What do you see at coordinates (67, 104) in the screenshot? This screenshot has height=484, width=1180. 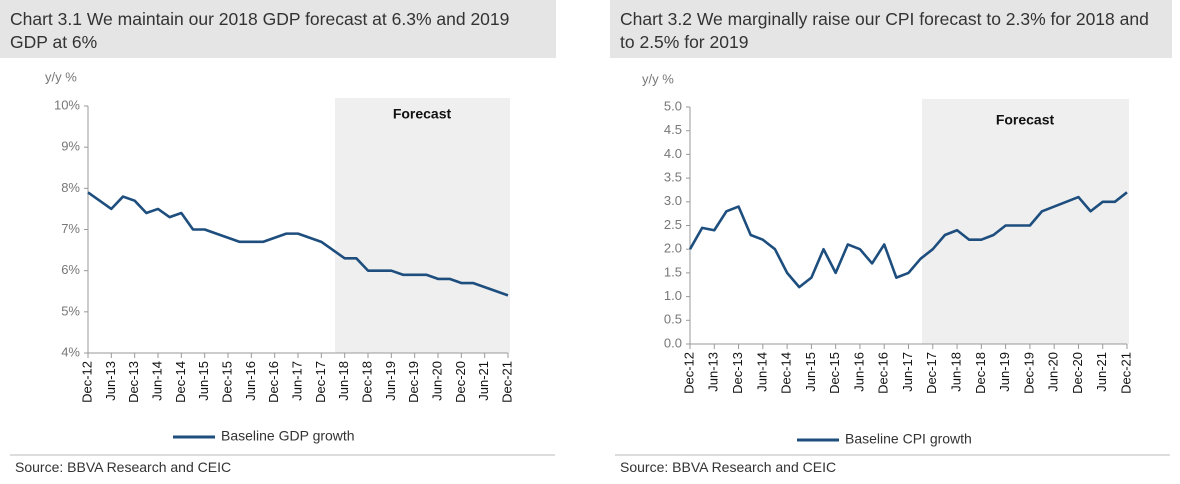 I see `y-tick-label: 10%` at bounding box center [67, 104].